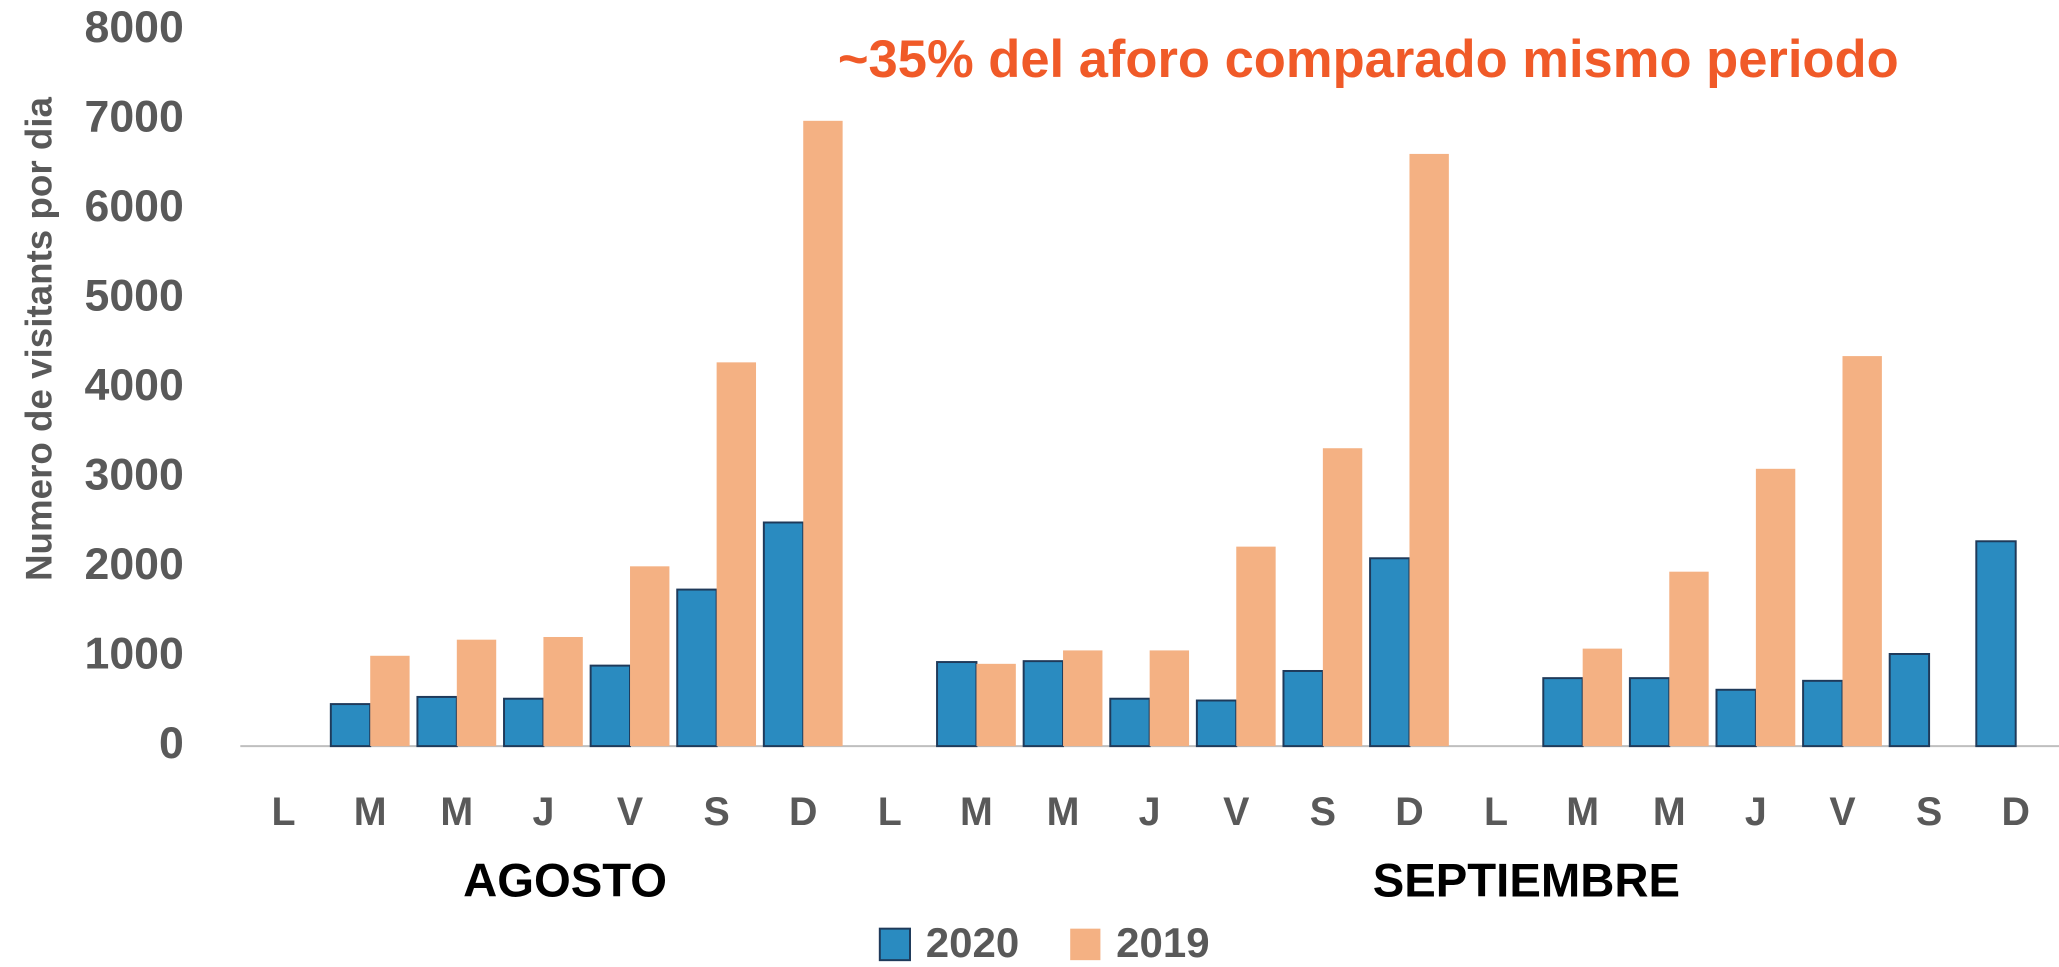 This screenshot has height=967, width=2059. What do you see at coordinates (134, 206) in the screenshot?
I see `y-tick-label: 6000` at bounding box center [134, 206].